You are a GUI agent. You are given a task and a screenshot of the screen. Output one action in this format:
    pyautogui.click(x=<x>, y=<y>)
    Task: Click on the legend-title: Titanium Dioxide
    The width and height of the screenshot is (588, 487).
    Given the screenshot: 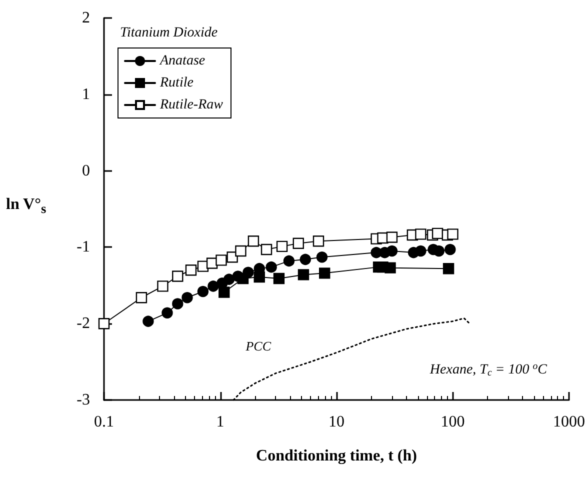 What is the action you would take?
    pyautogui.click(x=169, y=33)
    